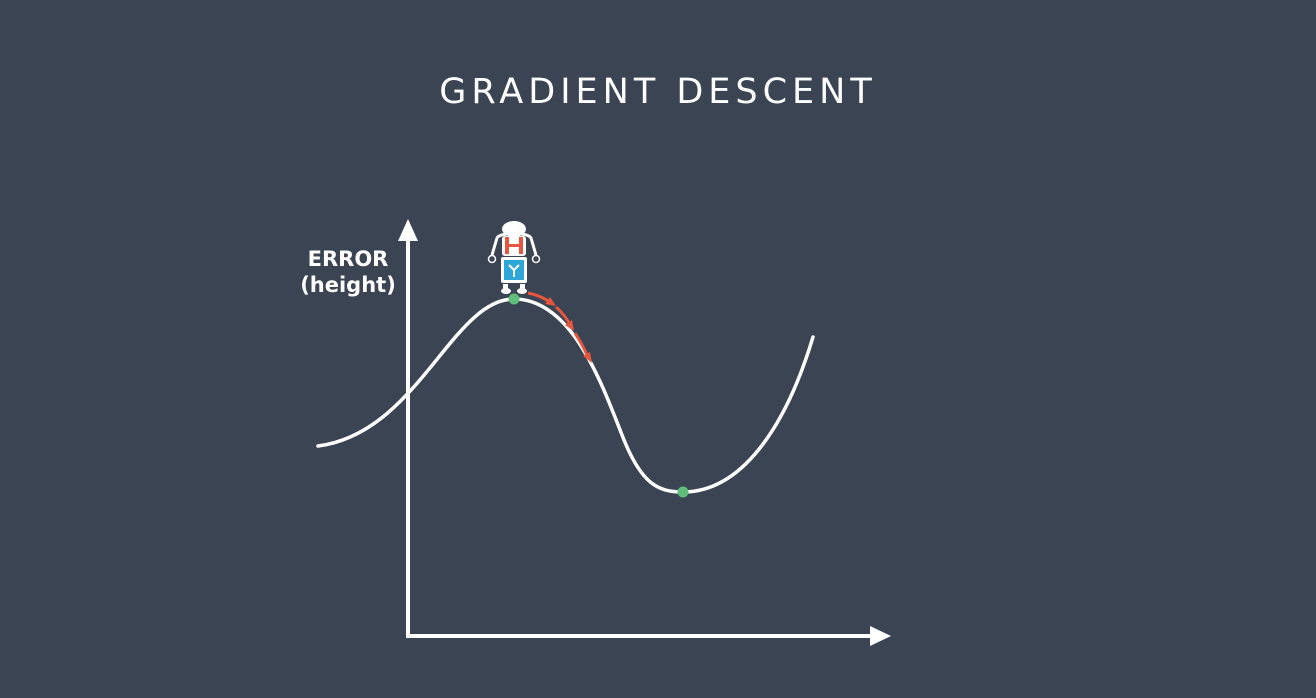  What do you see at coordinates (408, 230) in the screenshot?
I see `y-axis-arrowhead` at bounding box center [408, 230].